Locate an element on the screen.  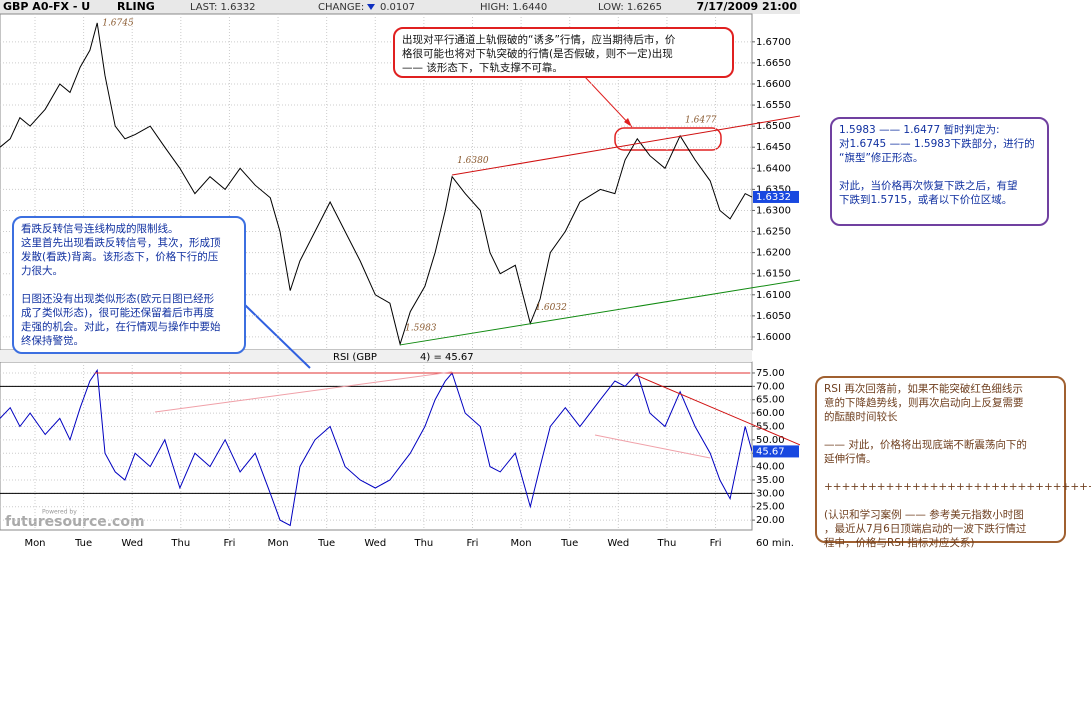
y-tick-label: 55.00 is located at coordinates (770, 426).